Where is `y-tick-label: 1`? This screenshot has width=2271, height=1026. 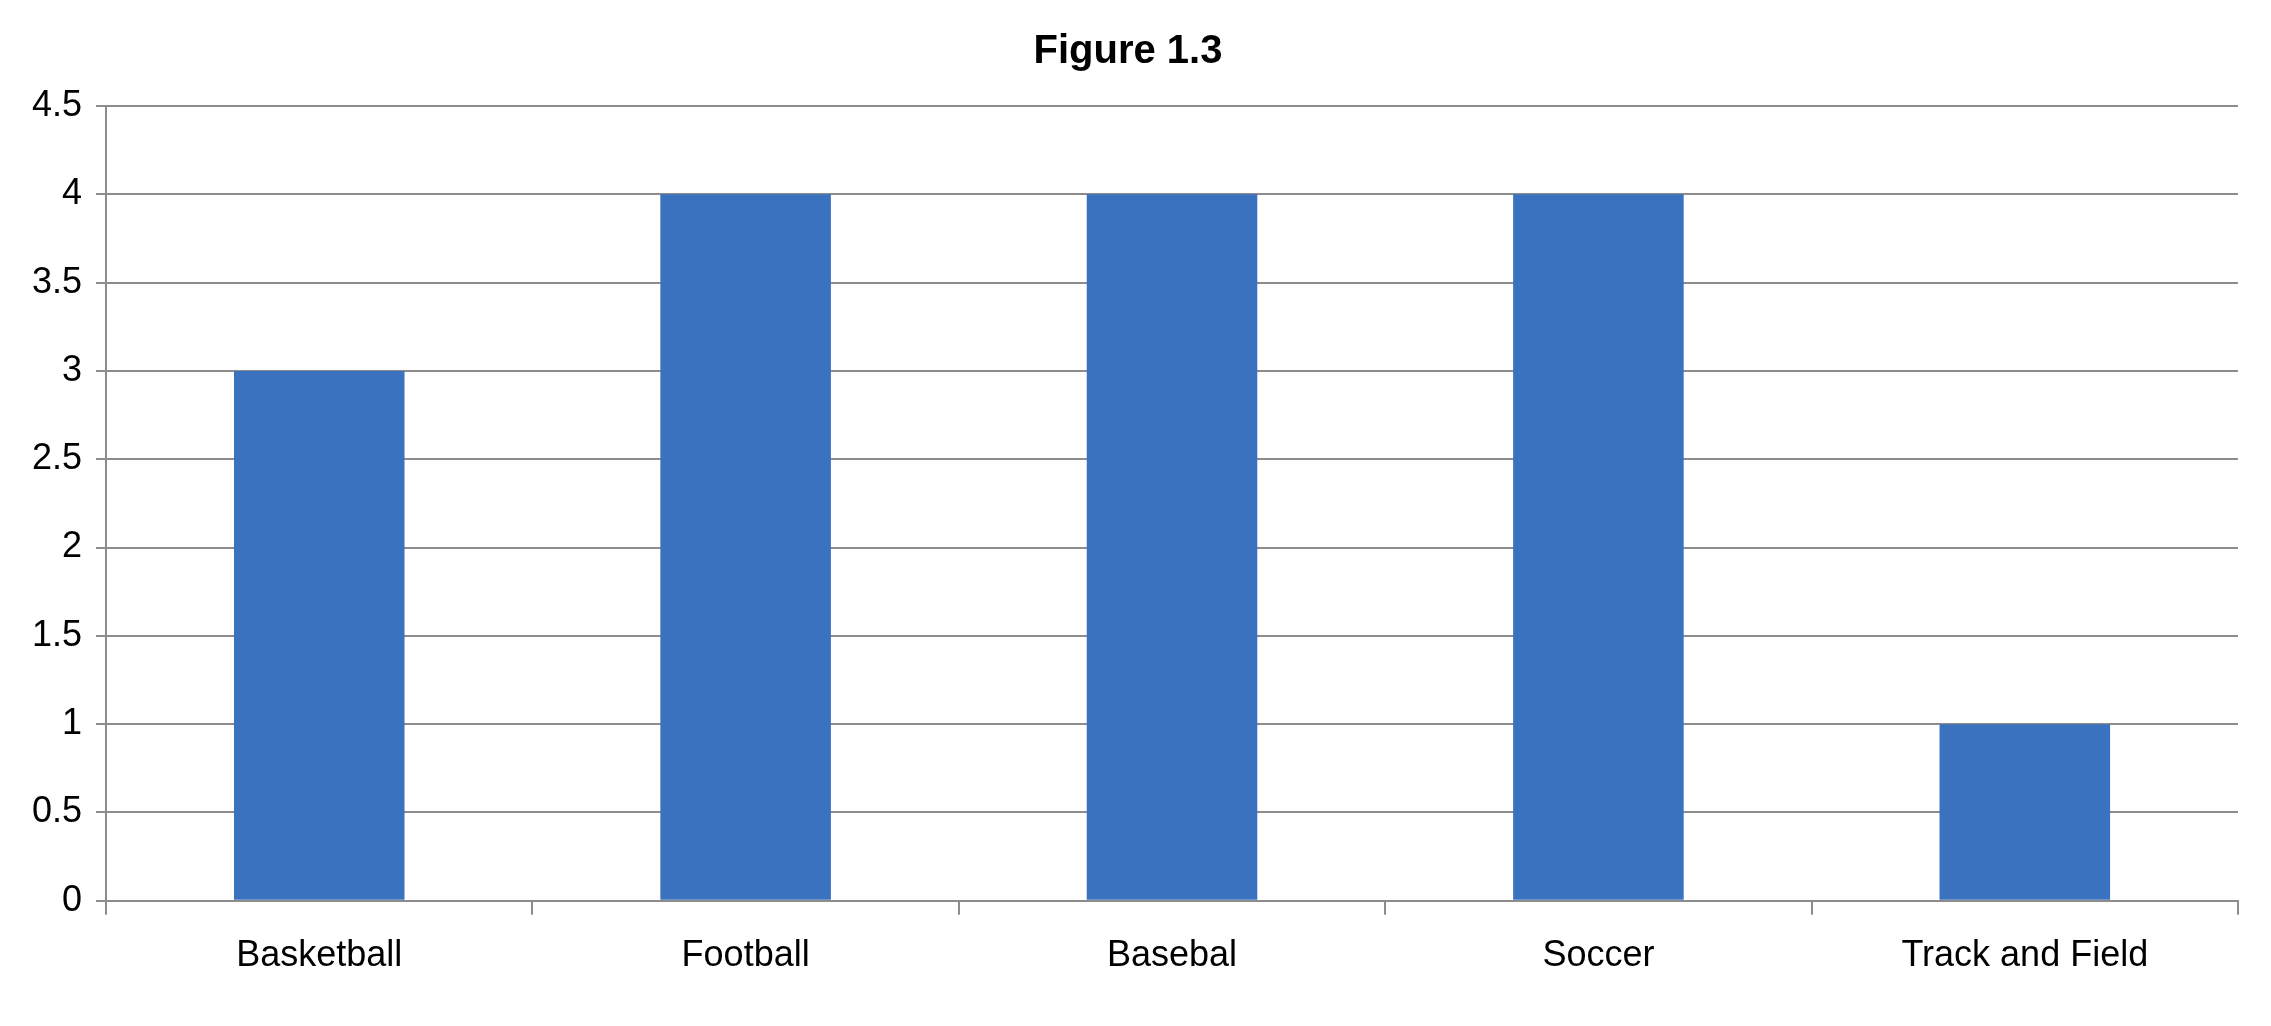 y-tick-label: 1 is located at coordinates (72, 722).